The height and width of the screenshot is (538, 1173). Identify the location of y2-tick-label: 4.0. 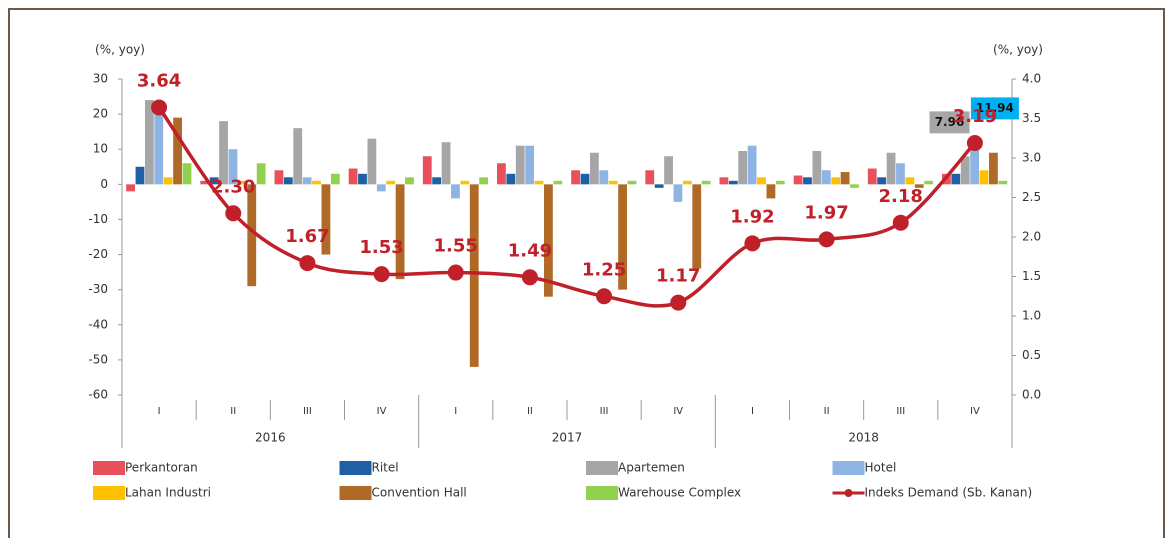
(1031, 79).